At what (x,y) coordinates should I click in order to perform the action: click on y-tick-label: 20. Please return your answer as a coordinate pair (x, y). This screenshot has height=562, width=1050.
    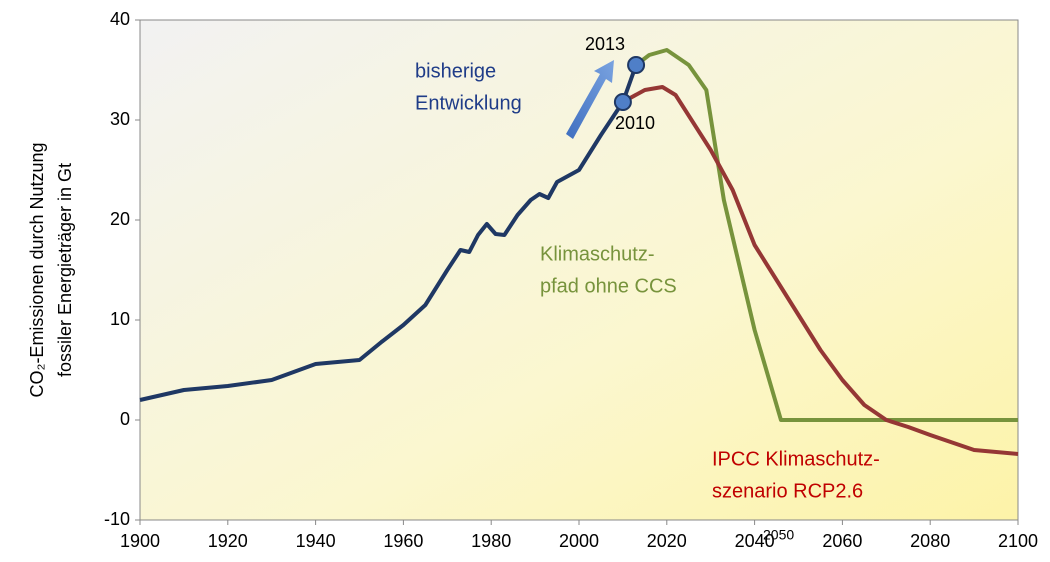
    Looking at the image, I should click on (120, 219).